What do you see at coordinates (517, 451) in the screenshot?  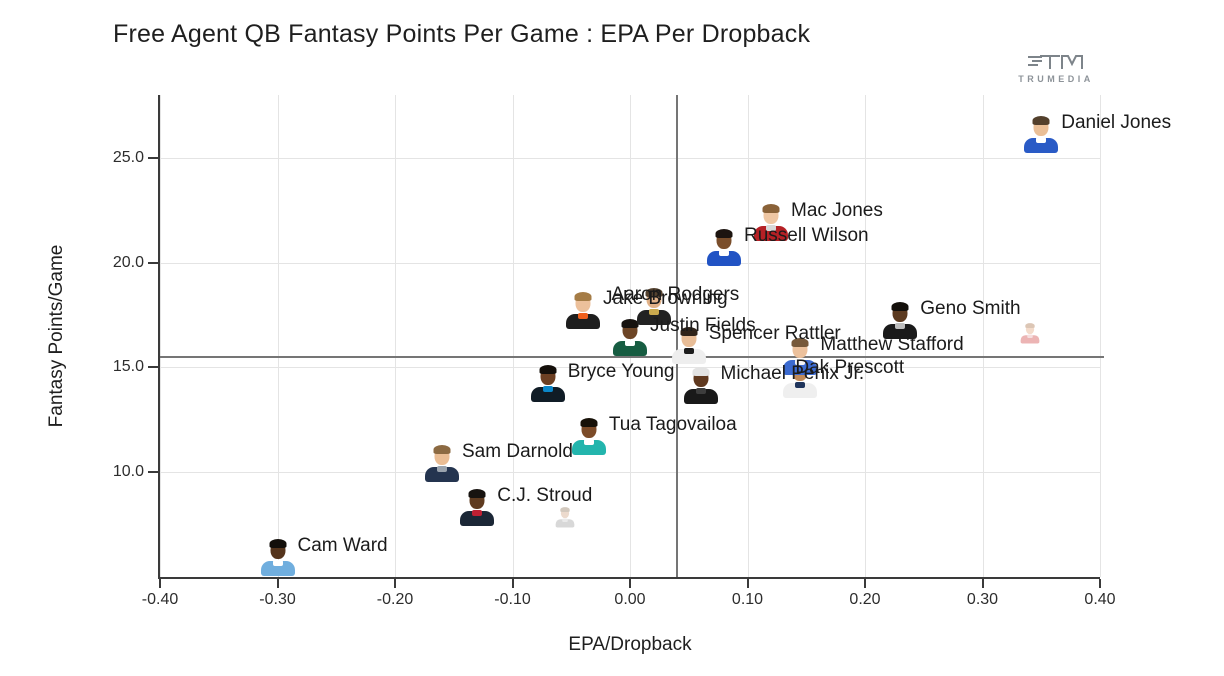 I see `player-label-sam-darnold: Sam Darnold` at bounding box center [517, 451].